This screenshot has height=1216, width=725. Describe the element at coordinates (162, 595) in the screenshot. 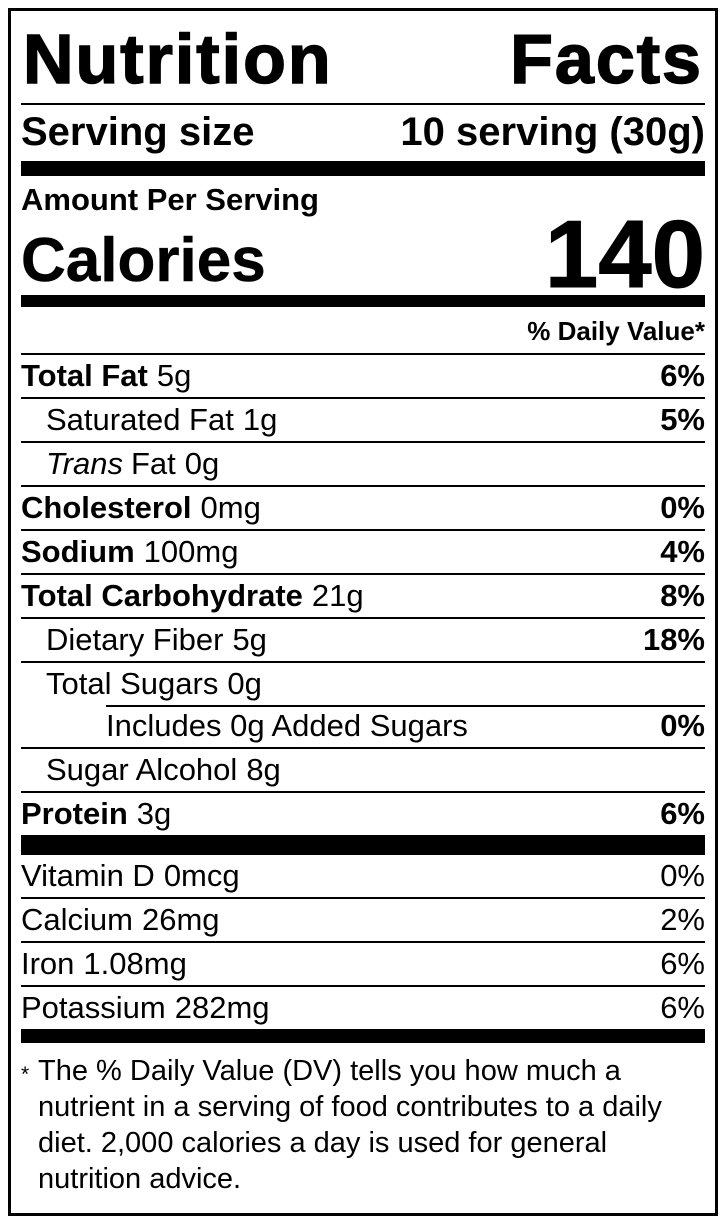

I see `nutrient-name: Total Carbohydrate` at that location.